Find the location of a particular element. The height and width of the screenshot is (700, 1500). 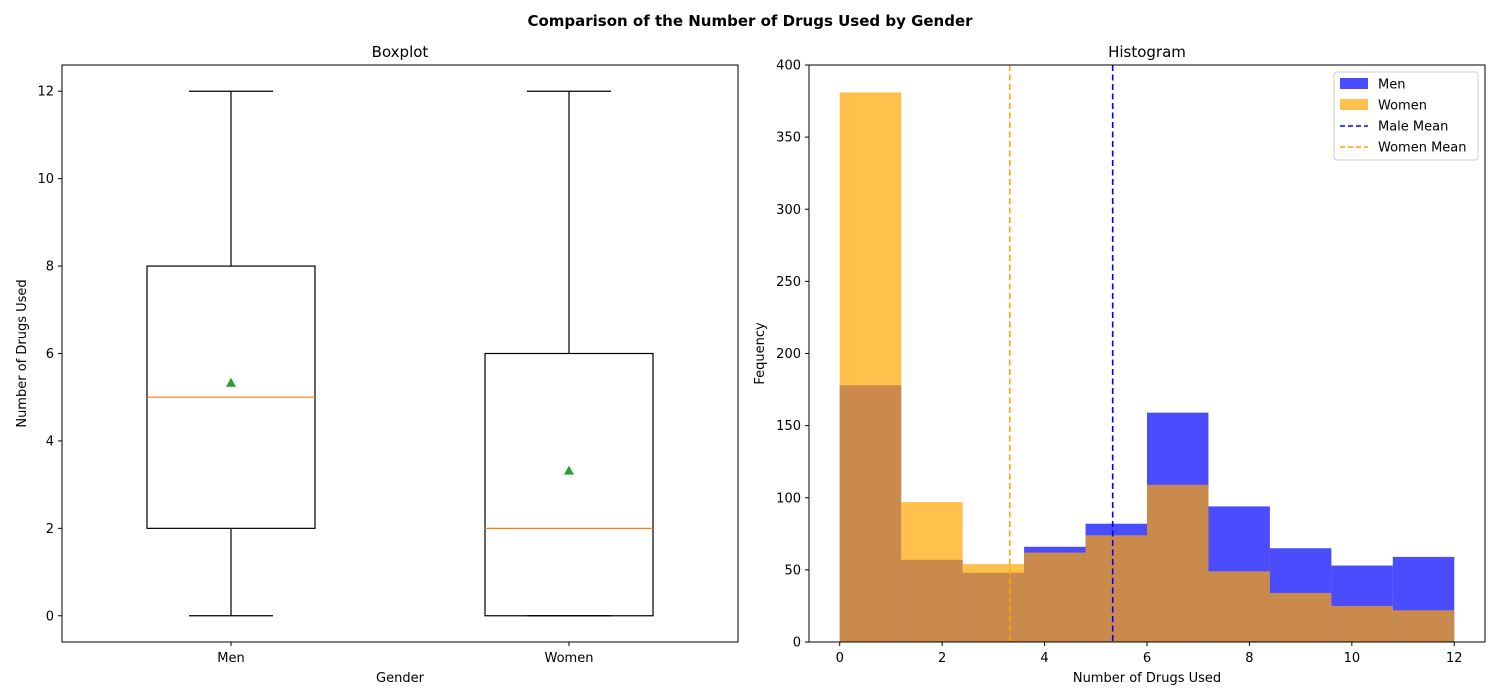

boxplot-y-label: Number of Drugs Used is located at coordinates (22, 353).